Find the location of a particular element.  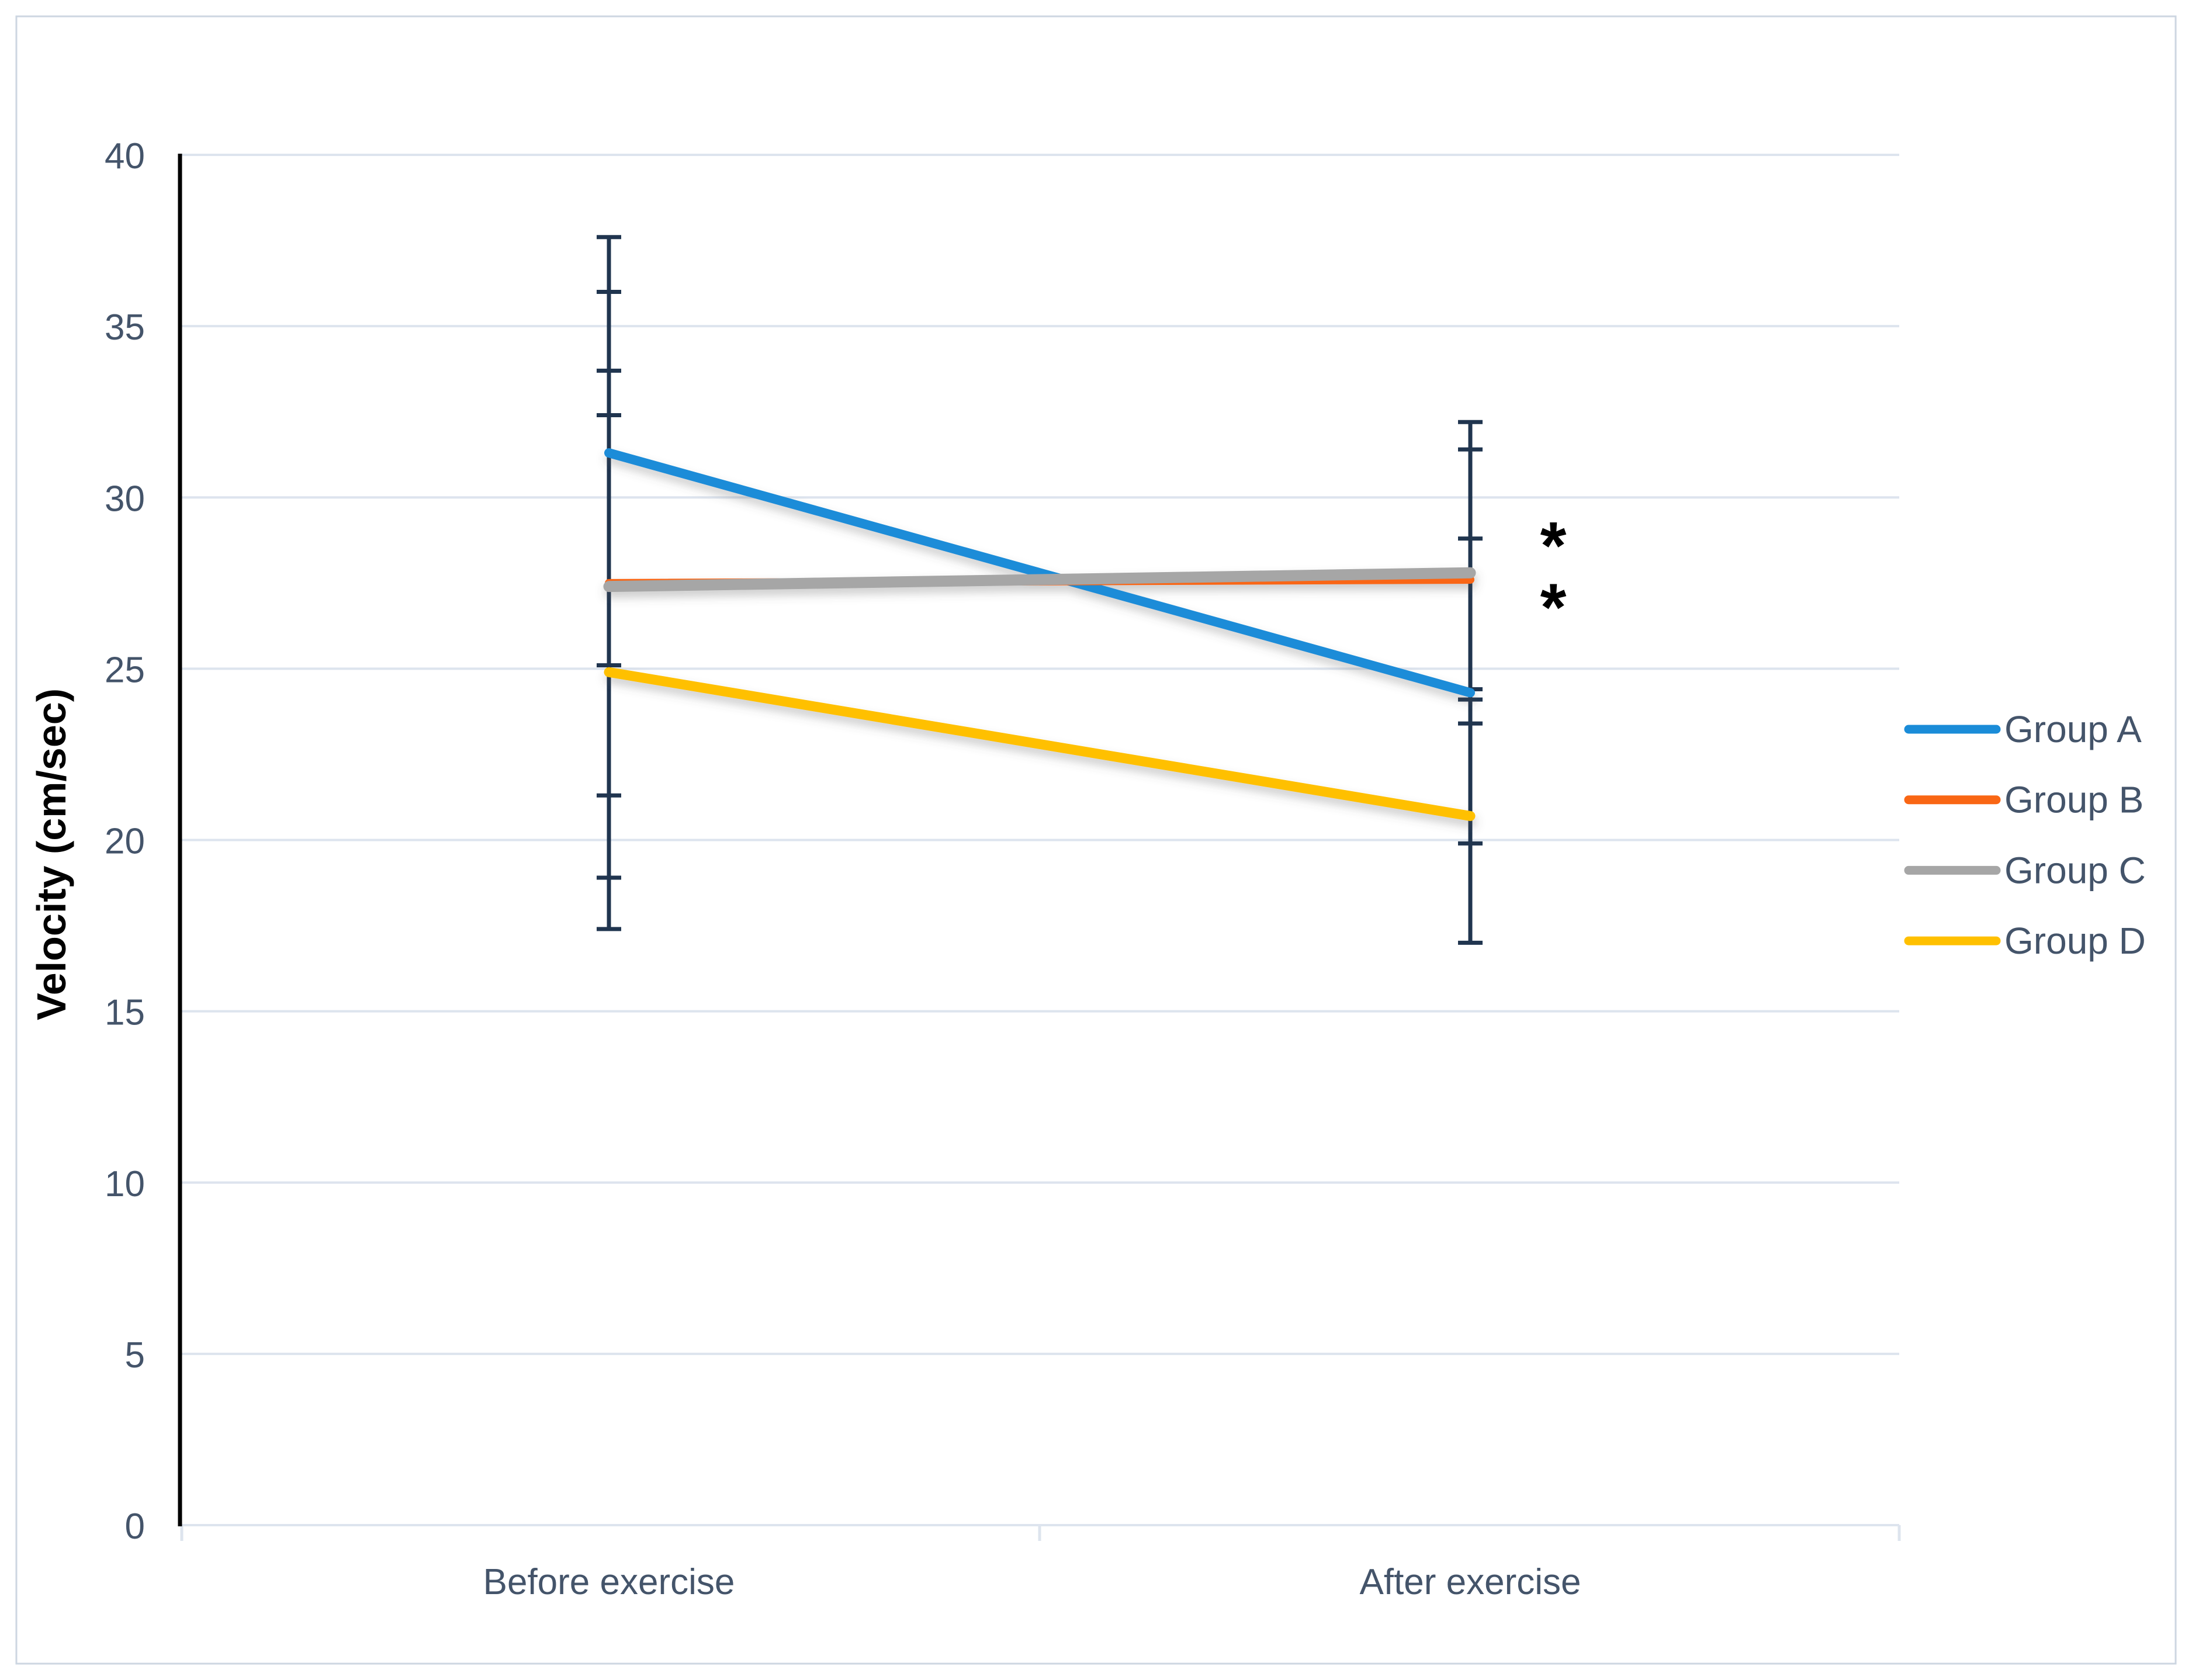

legend-label-group-b: Group B is located at coordinates (2073, 800).